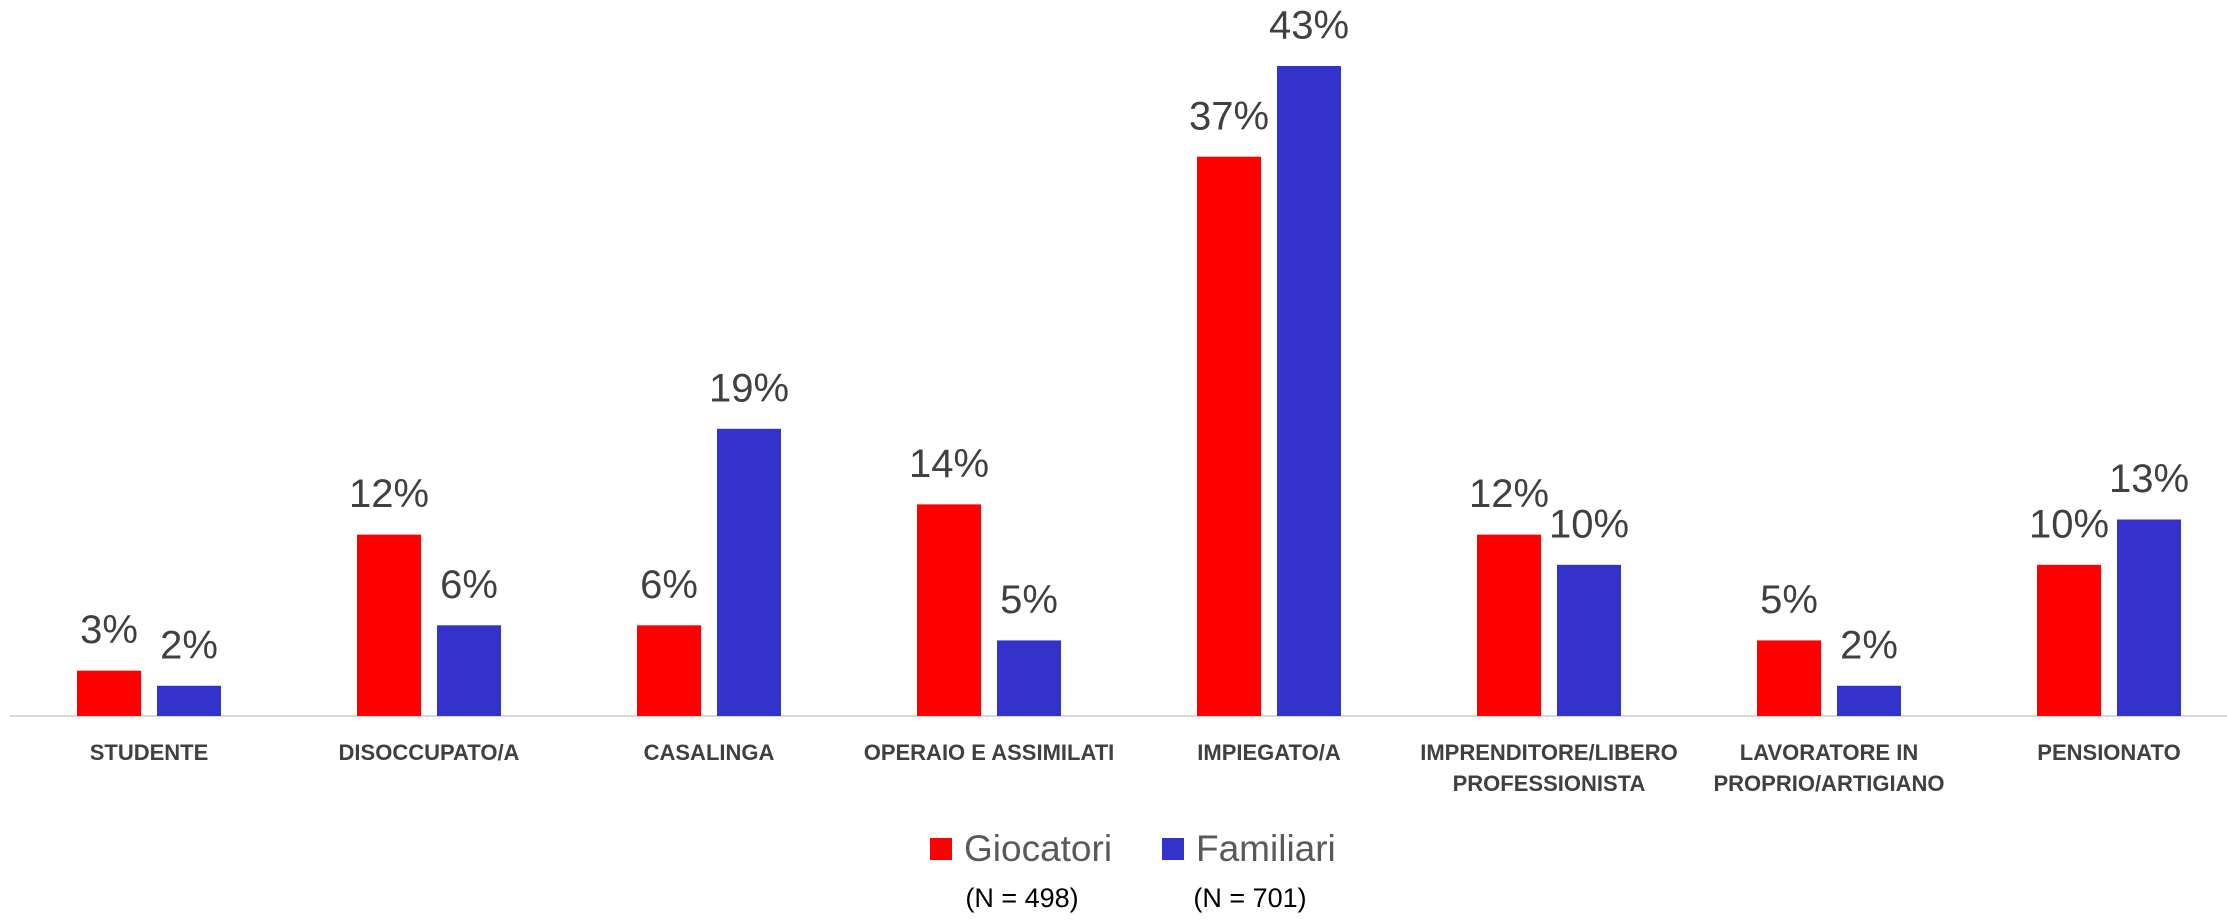 Image resolution: width=2227 pixels, height=921 pixels. What do you see at coordinates (2108, 752) in the screenshot?
I see `x-tick-label: PENSIONATO` at bounding box center [2108, 752].